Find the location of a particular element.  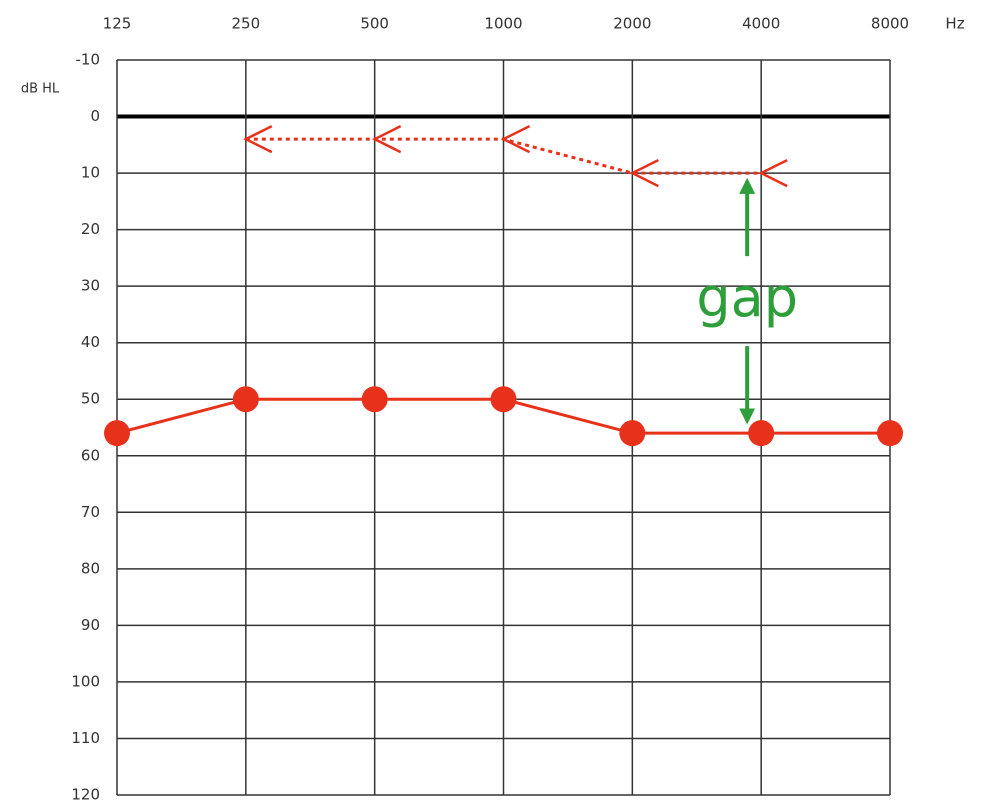

y-tick-label: 120 is located at coordinates (85, 795).